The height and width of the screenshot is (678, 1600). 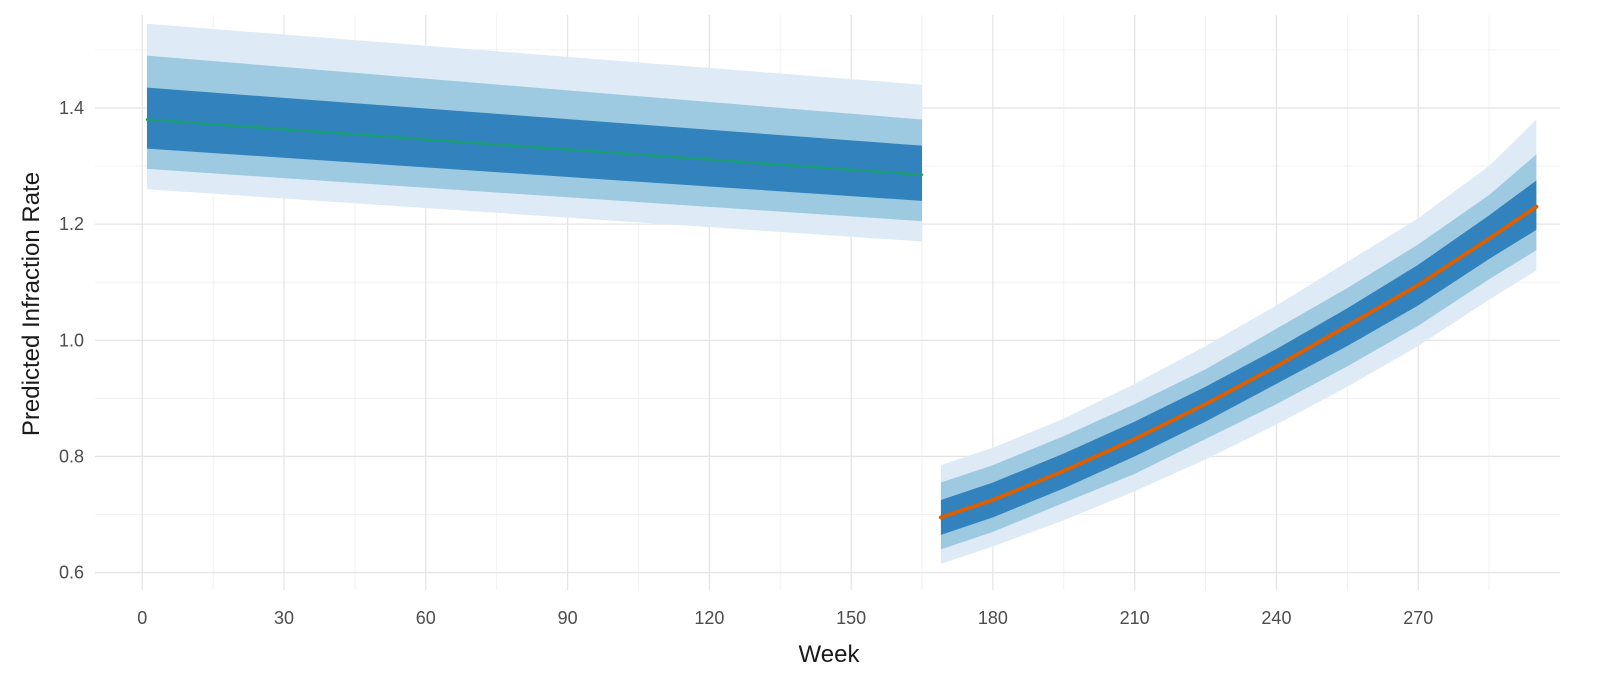 I want to click on y-tick-label: 1.2, so click(x=71, y=224).